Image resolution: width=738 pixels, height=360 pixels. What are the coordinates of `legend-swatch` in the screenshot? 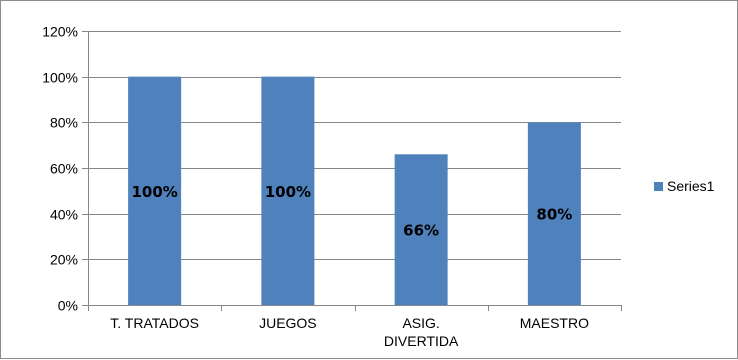 It's located at (658, 186).